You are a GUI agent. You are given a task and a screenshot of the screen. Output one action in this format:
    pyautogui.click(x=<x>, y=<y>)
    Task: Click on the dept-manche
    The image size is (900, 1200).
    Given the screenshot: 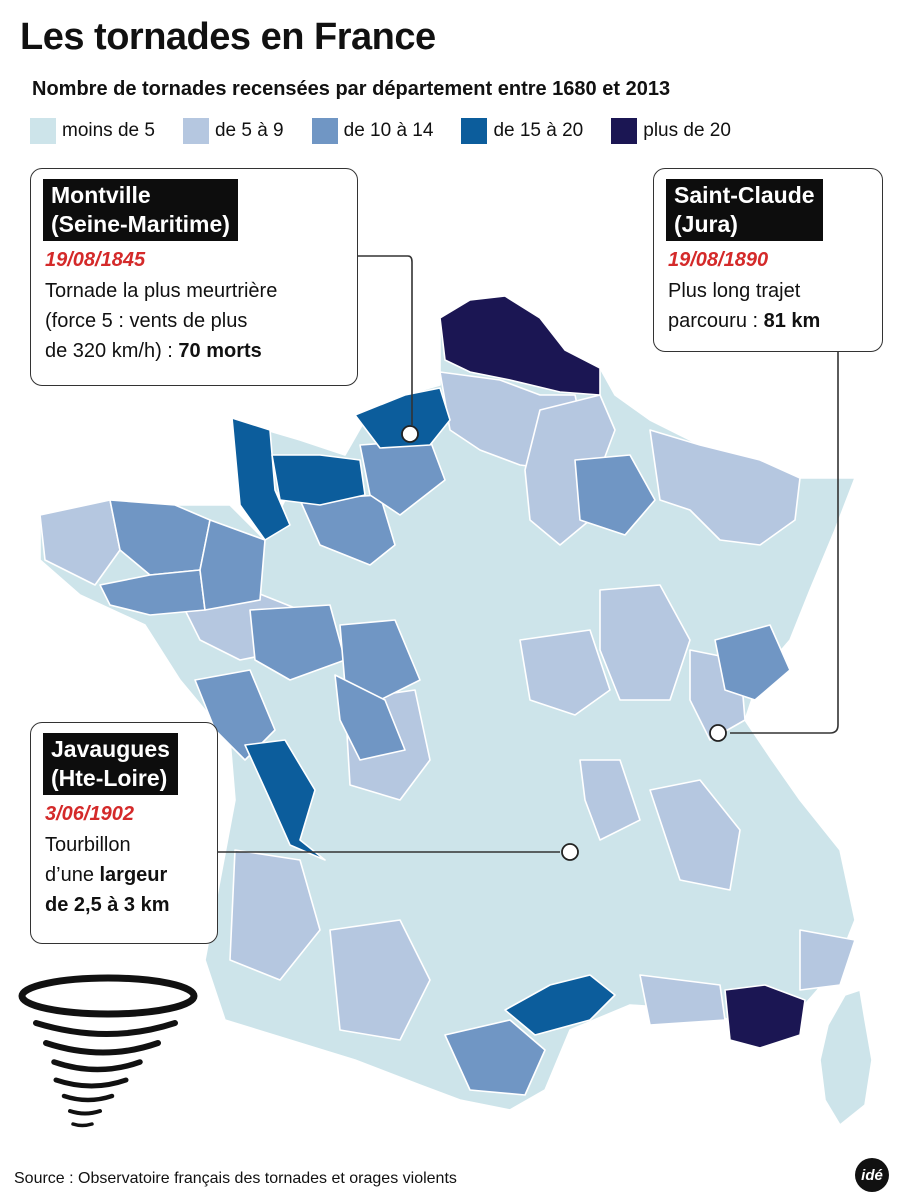 What is the action you would take?
    pyautogui.click(x=261, y=479)
    